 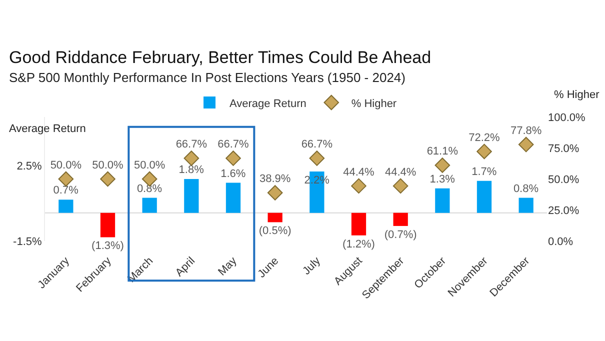 I want to click on y-axis-title: Average Return, so click(x=47, y=129).